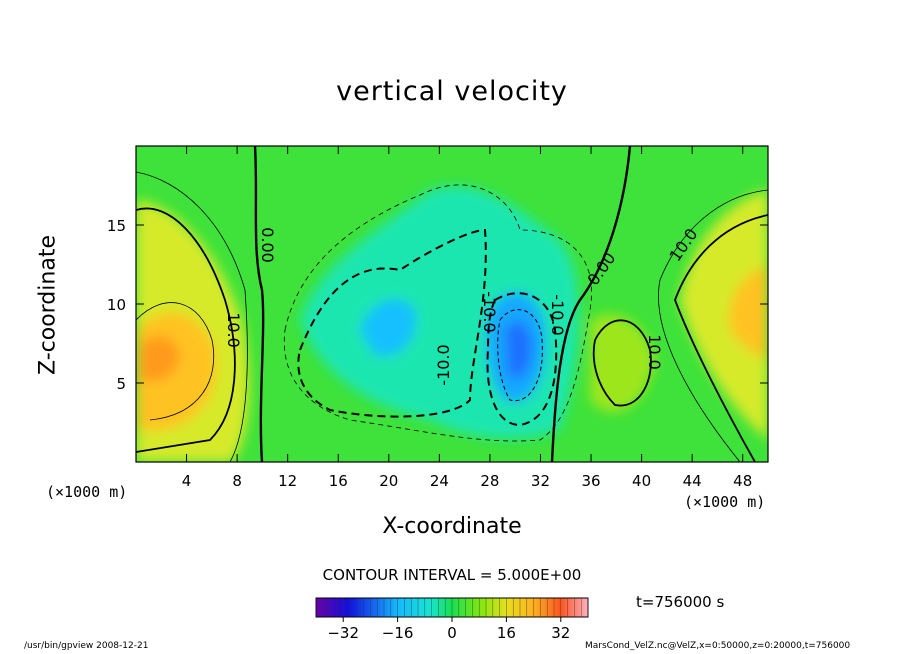 The image size is (904, 654). What do you see at coordinates (518, 350) in the screenshot?
I see `negative-peak` at bounding box center [518, 350].